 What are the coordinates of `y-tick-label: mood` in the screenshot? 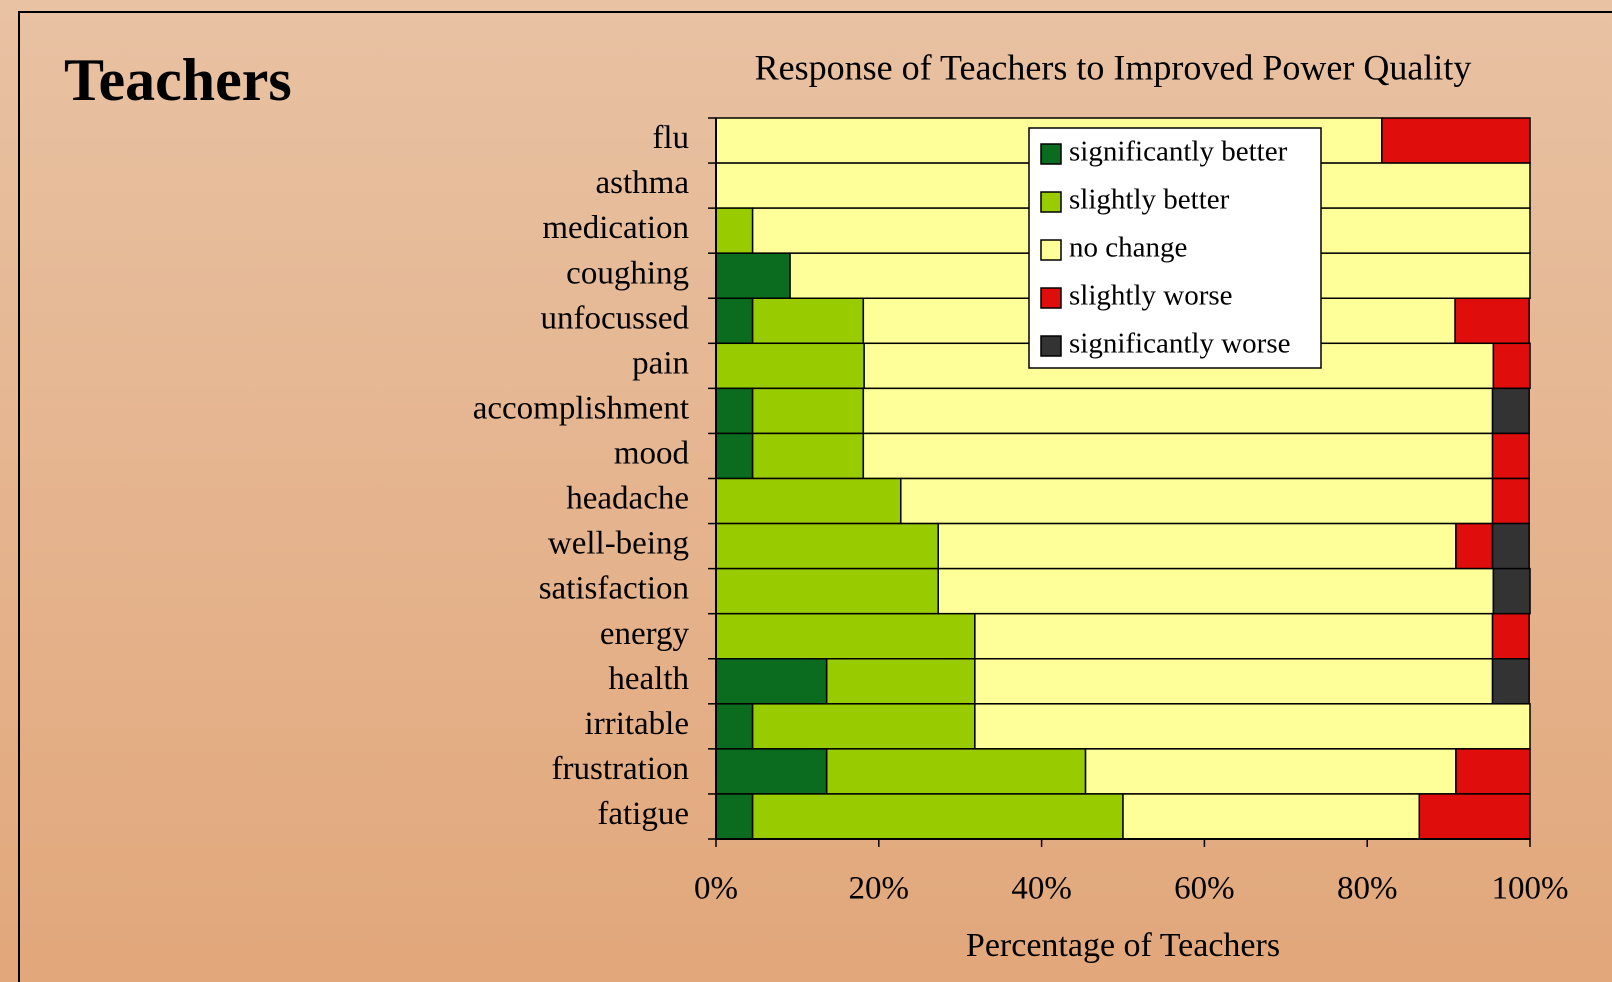 It's located at (652, 454).